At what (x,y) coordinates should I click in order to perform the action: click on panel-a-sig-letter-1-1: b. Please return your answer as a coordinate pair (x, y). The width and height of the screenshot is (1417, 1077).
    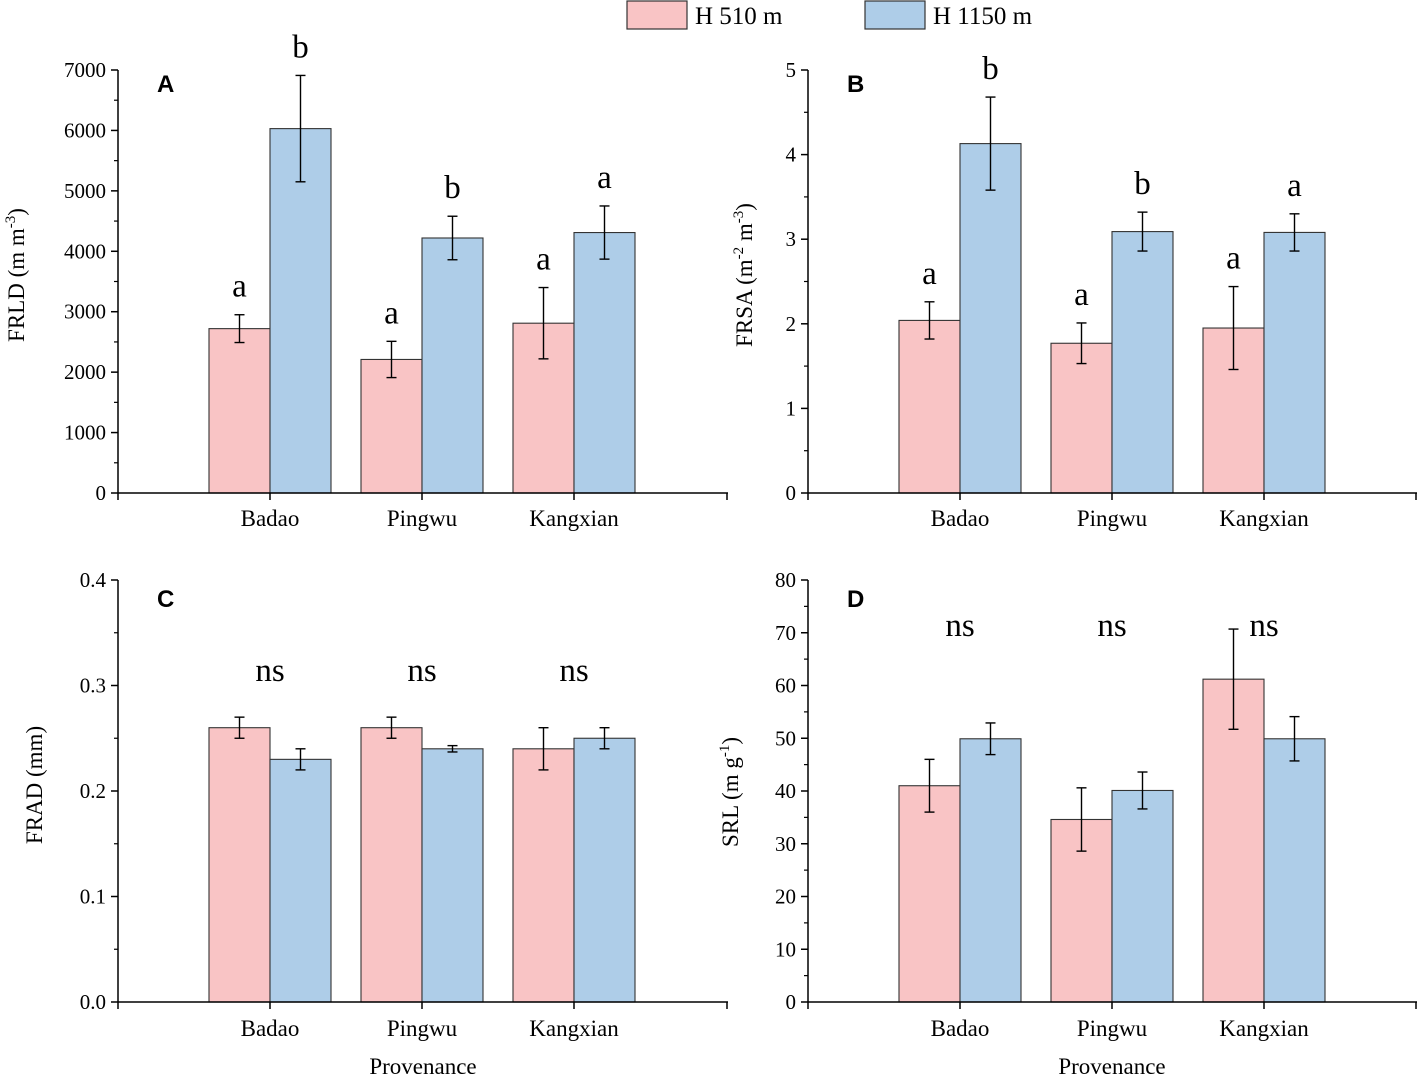
    Looking at the image, I should click on (452, 188).